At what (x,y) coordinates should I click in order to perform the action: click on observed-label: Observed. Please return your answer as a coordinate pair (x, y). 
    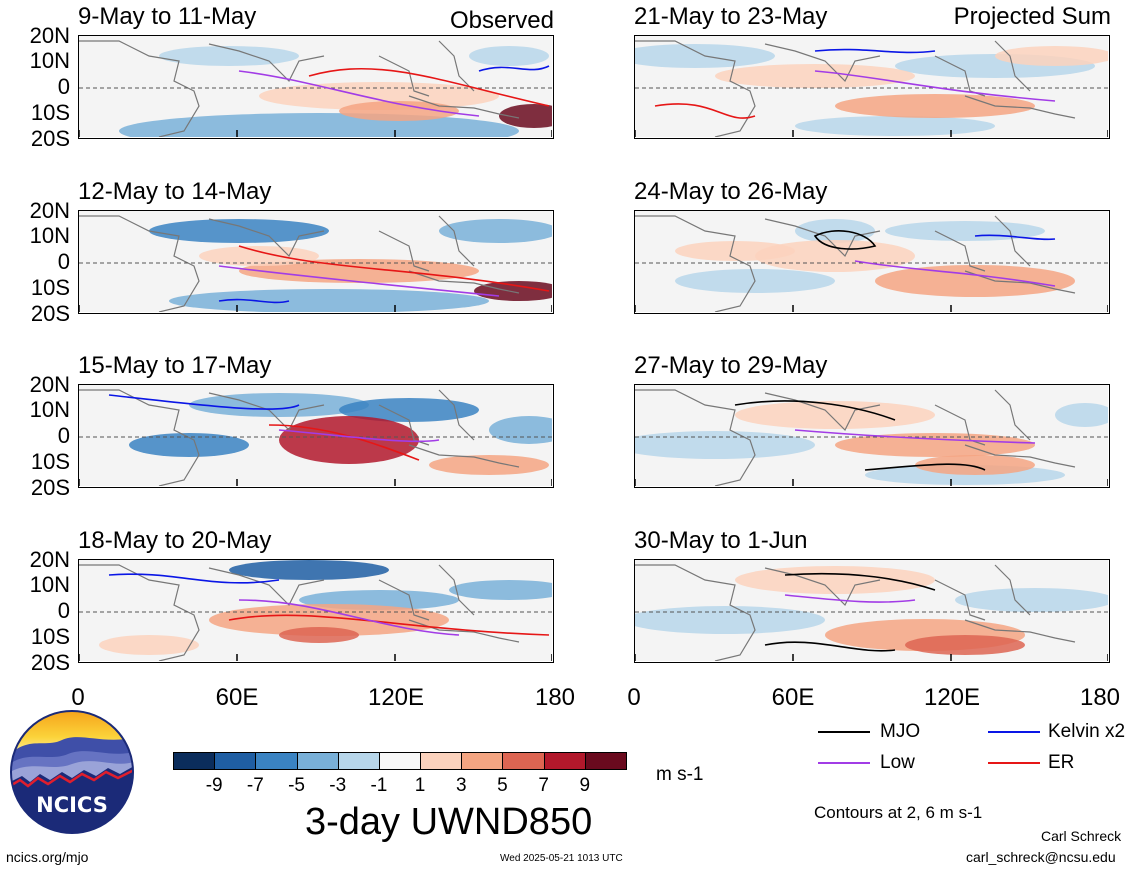
    Looking at the image, I should click on (501, 20).